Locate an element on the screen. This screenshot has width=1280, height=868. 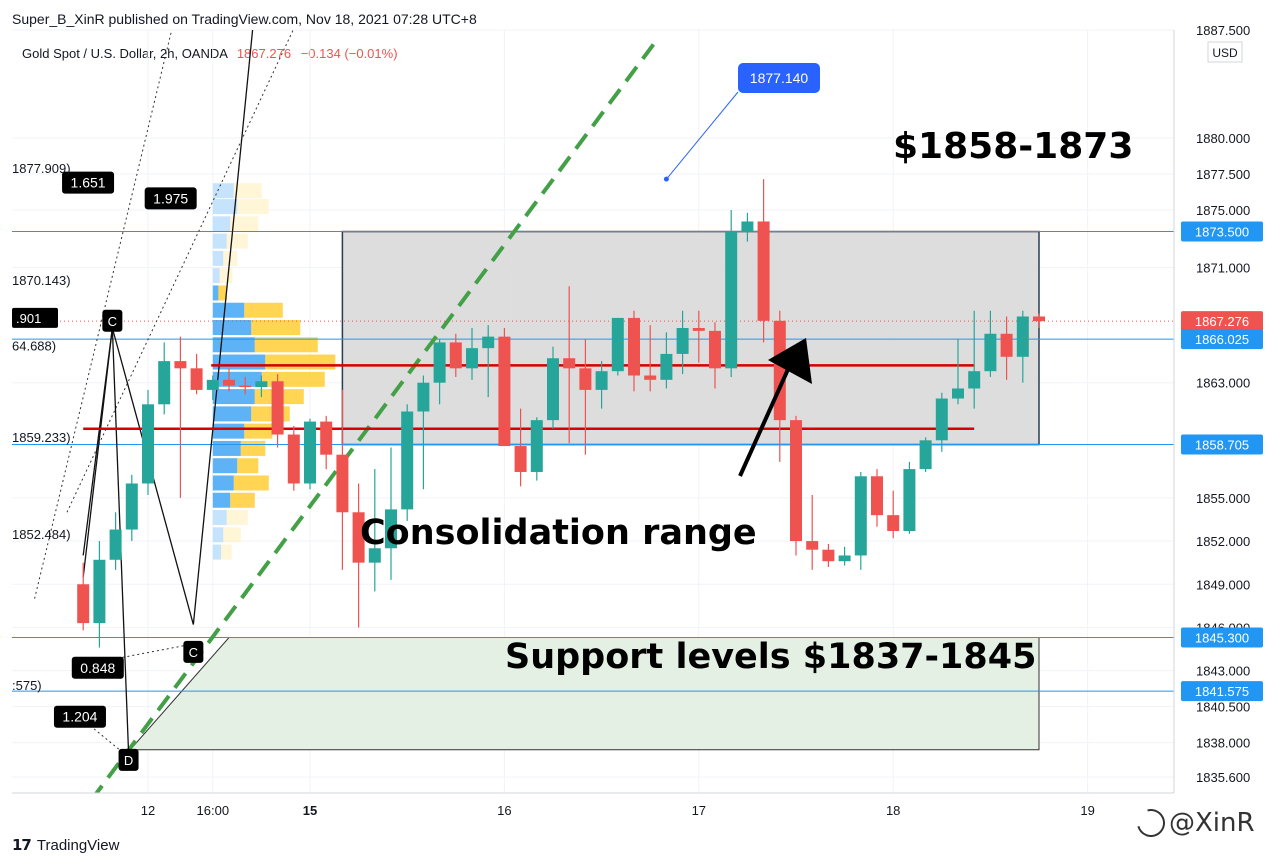
author-watermark: @XinR is located at coordinates (1193, 823).